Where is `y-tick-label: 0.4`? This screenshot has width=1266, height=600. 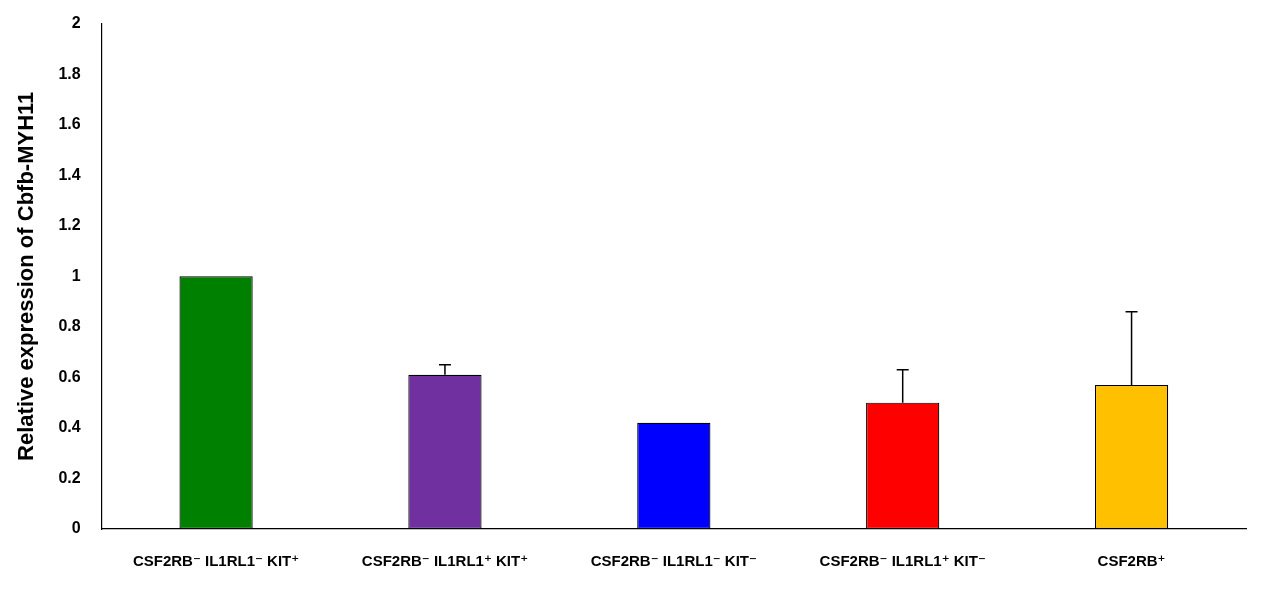 y-tick-label: 0.4 is located at coordinates (69, 427).